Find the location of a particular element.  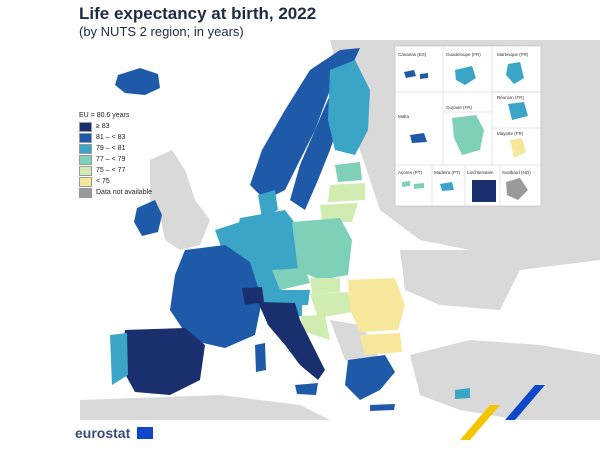

bulgaria-region is located at coordinates (381, 344).